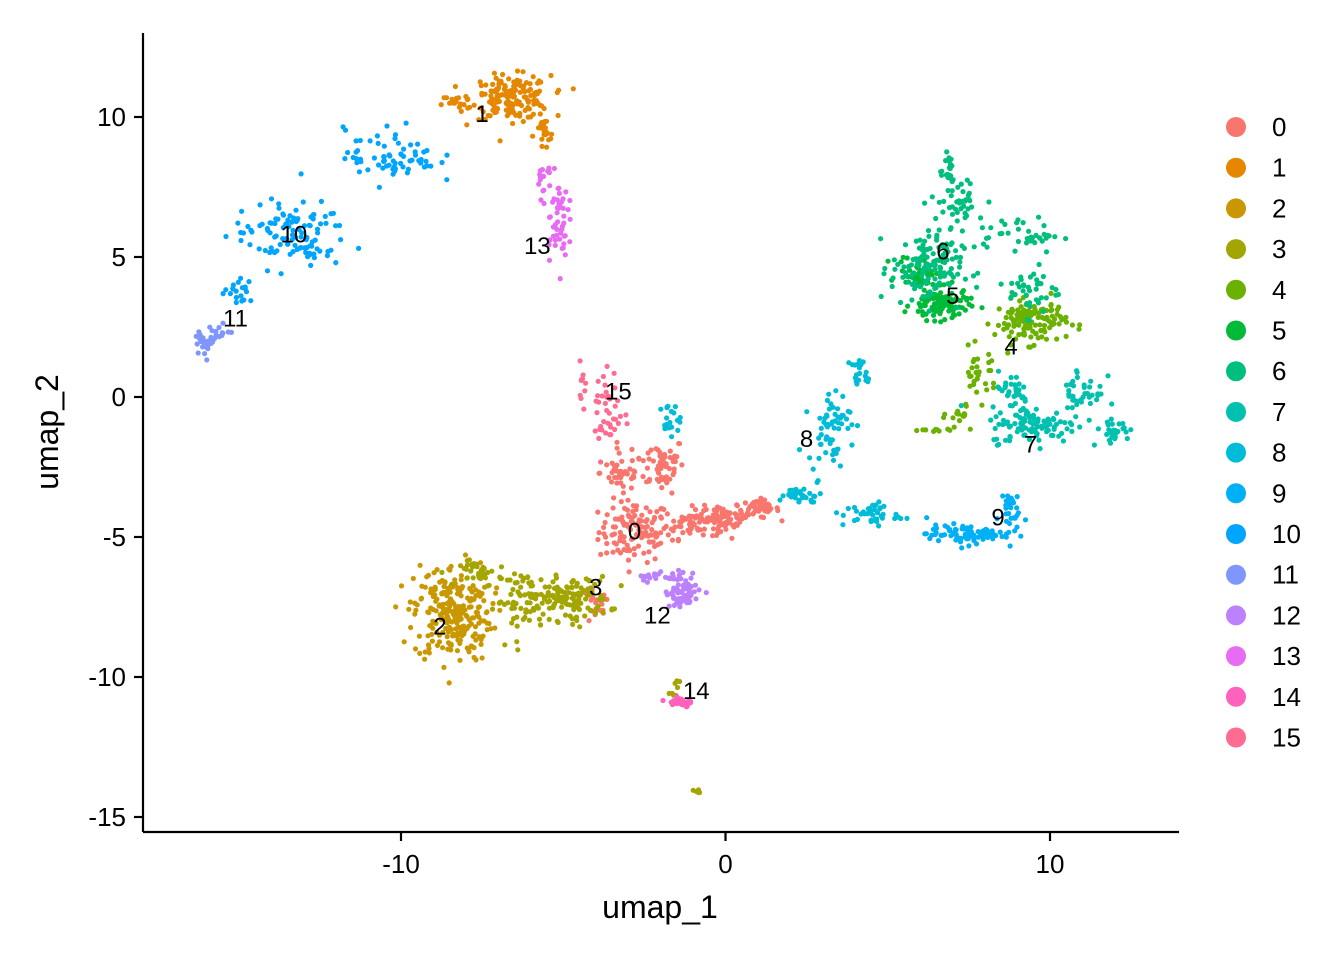 Image resolution: width=1344 pixels, height=960 pixels. What do you see at coordinates (696, 691) in the screenshot?
I see `cluster-label-14: 14` at bounding box center [696, 691].